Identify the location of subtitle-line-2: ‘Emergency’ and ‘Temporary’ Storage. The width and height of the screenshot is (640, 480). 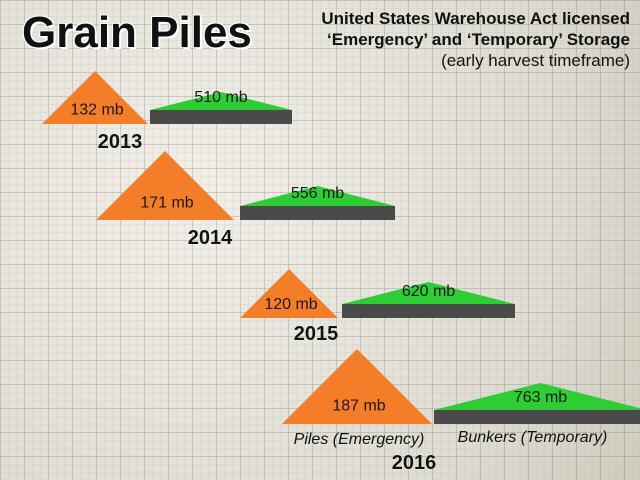
(478, 39).